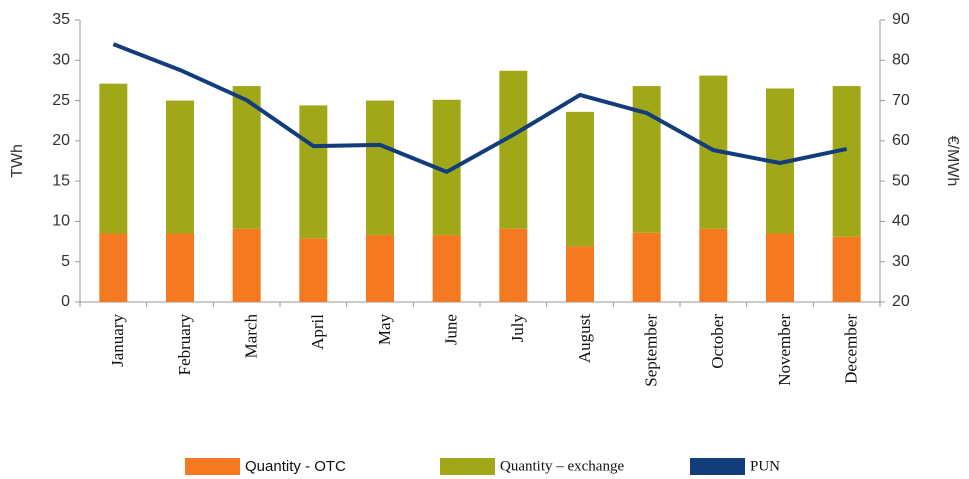 The height and width of the screenshot is (479, 969). I want to click on y-tick-label: 30, so click(61, 60).